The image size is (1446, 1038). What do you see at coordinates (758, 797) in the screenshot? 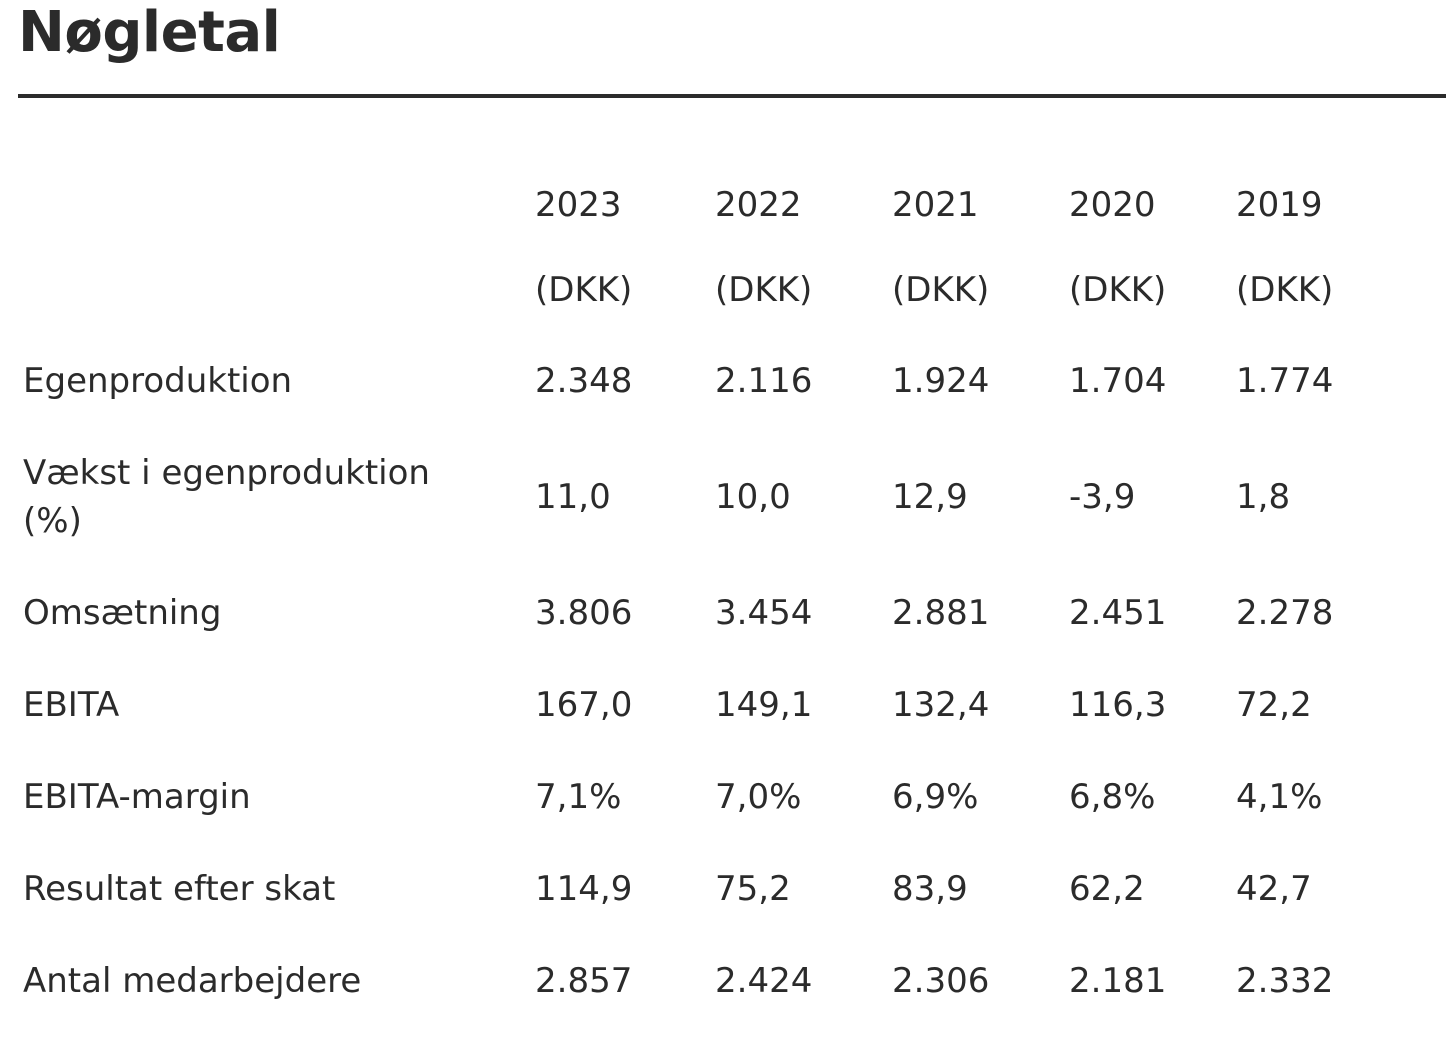
I see `table-cell: 7,0%` at bounding box center [758, 797].